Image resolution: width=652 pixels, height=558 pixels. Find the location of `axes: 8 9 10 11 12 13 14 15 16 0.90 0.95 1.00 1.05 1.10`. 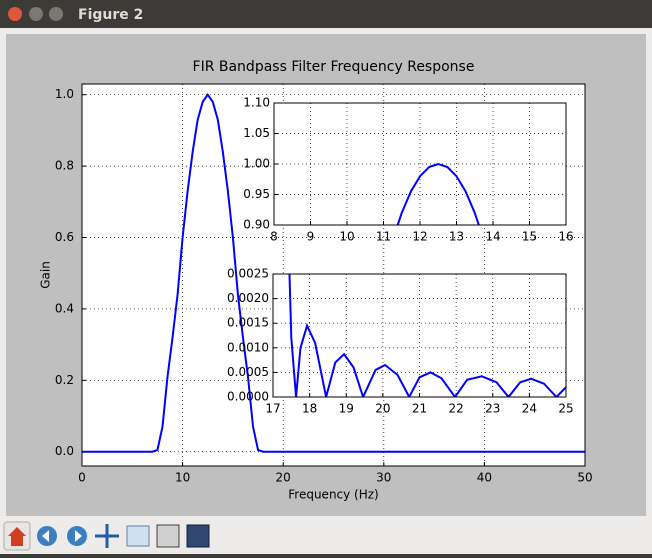

axes: 8 9 10 11 12 13 14 15 16 0.90 0.95 1.00 1.05 1.10 is located at coordinates (408, 170).